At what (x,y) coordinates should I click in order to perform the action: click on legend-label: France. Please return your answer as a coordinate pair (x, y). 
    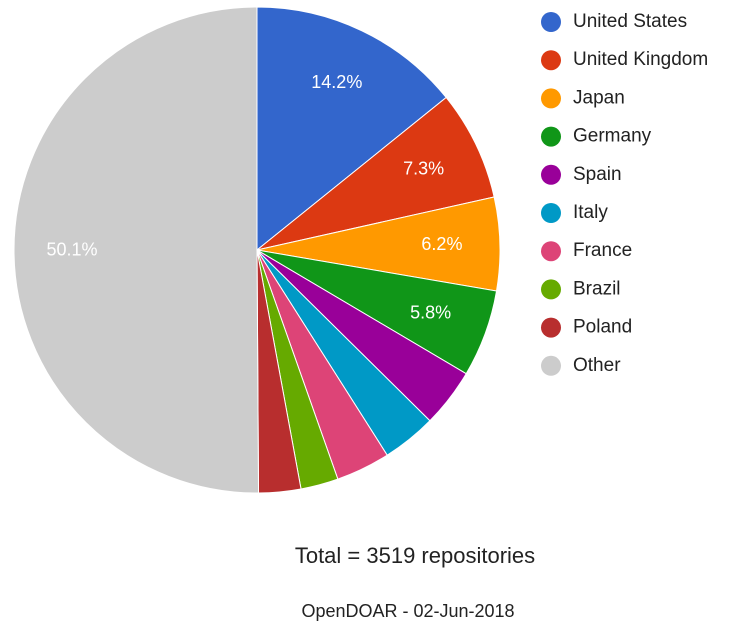
    Looking at the image, I should click on (602, 250).